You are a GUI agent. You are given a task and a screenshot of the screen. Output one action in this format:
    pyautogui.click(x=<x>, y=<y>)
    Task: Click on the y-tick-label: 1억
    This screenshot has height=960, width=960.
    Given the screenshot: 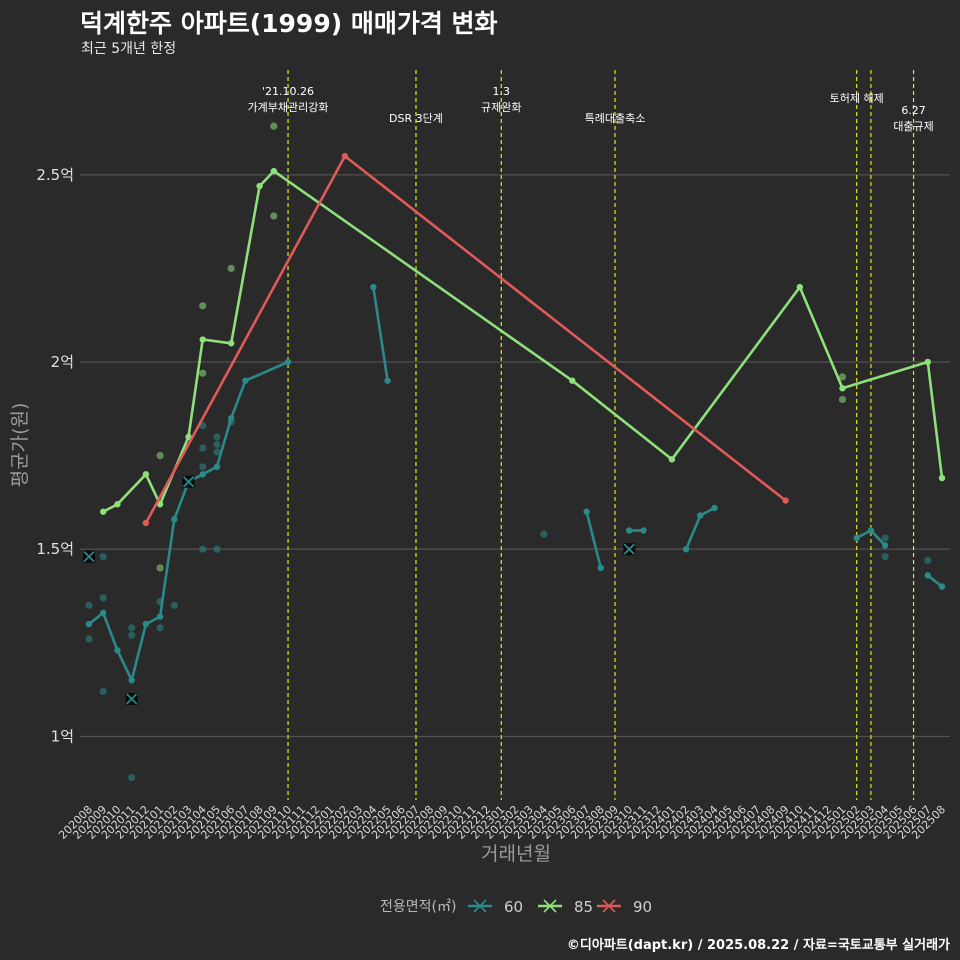 What is the action you would take?
    pyautogui.click(x=62, y=736)
    